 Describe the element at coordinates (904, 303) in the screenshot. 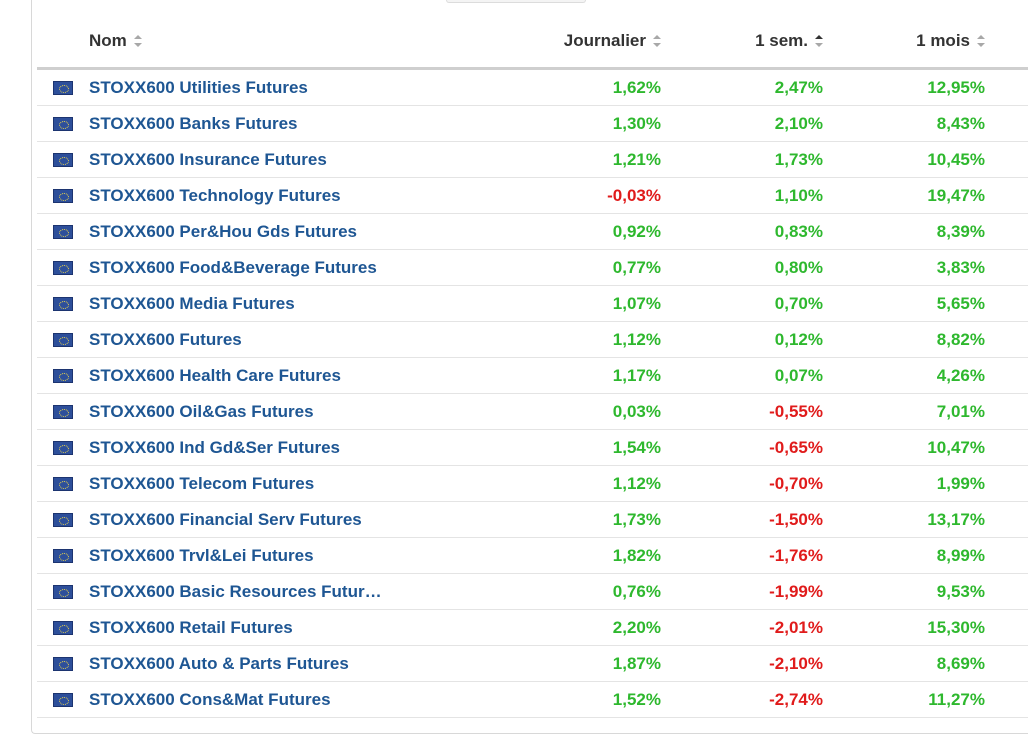

I see `month-change-value: 5,65%` at that location.